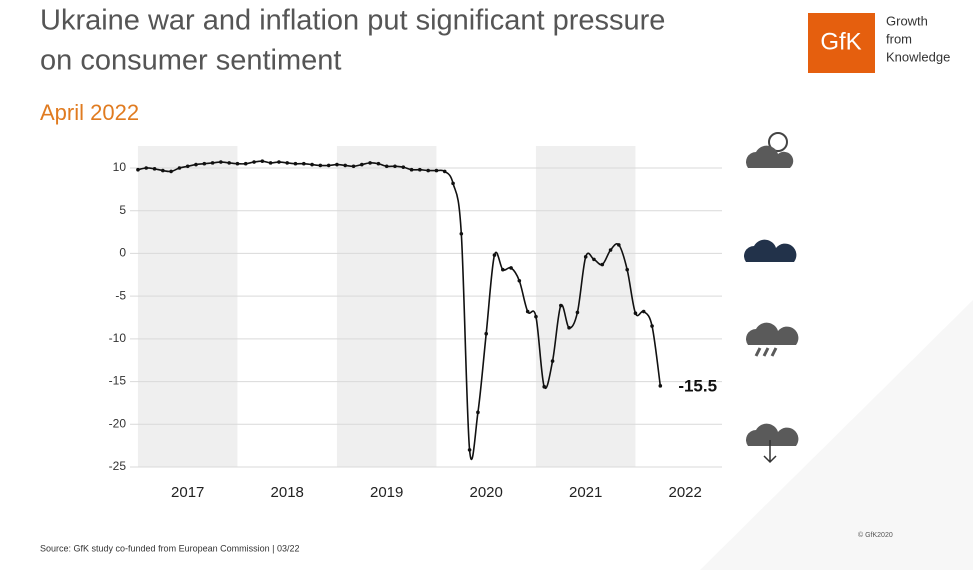  Describe the element at coordinates (122, 253) in the screenshot. I see `y-tick-label: 0` at that location.